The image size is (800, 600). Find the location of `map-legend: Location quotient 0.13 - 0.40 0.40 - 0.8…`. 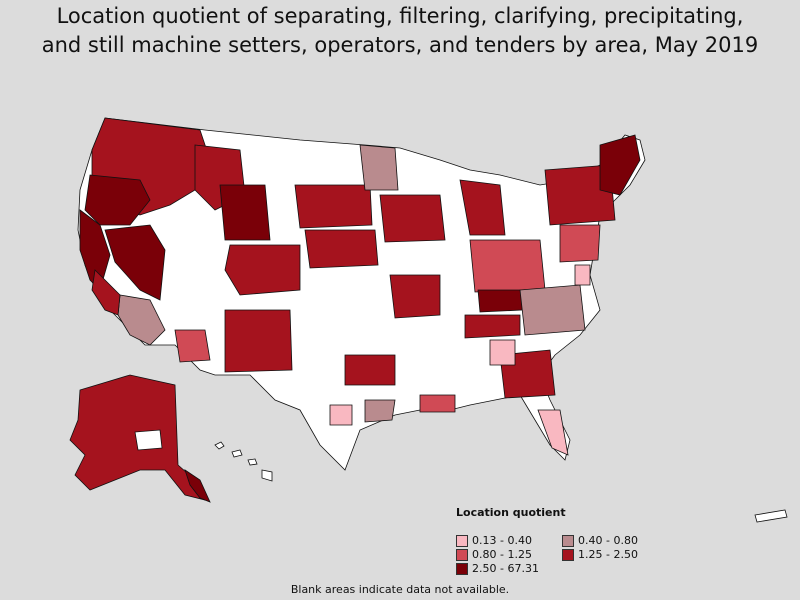

map-legend: Location quotient 0.13 - 0.40 0.40 - 0.8… is located at coordinates (576, 542).